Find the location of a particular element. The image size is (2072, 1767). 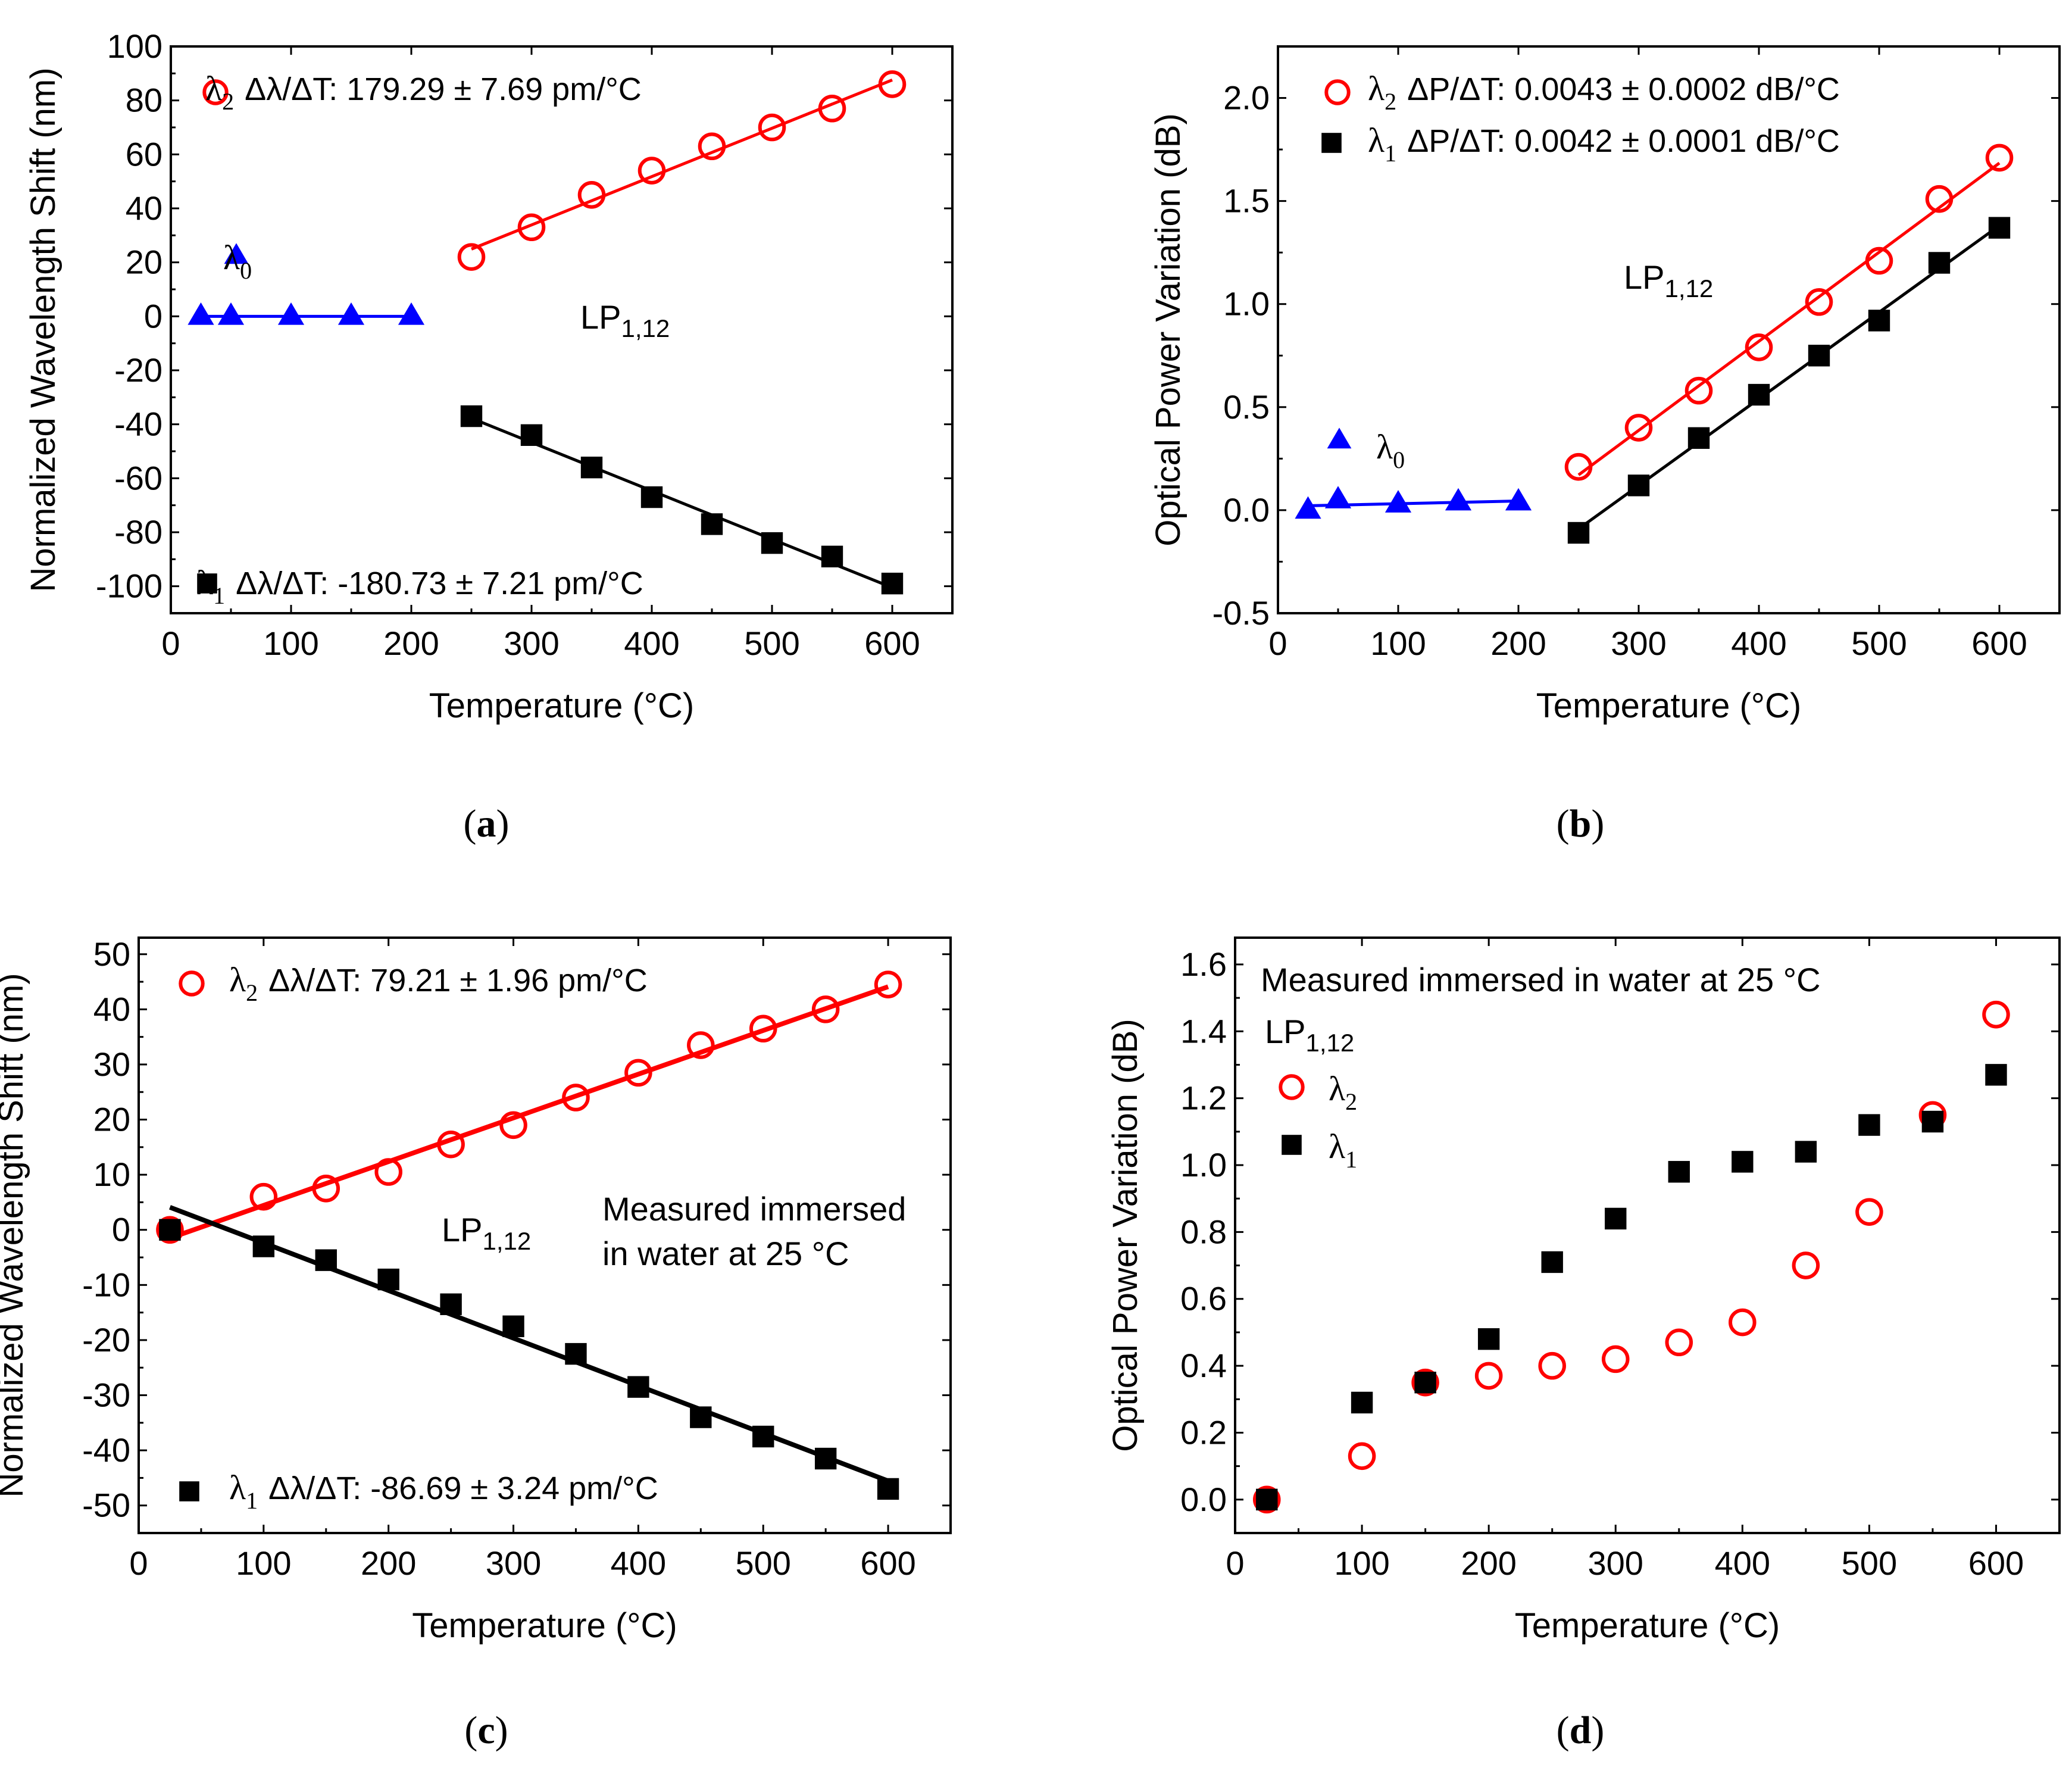

annotation-lambda1: λ1 Δλ/ΔT: -180.73 ± 7.21 pm/°C is located at coordinates (420, 586).